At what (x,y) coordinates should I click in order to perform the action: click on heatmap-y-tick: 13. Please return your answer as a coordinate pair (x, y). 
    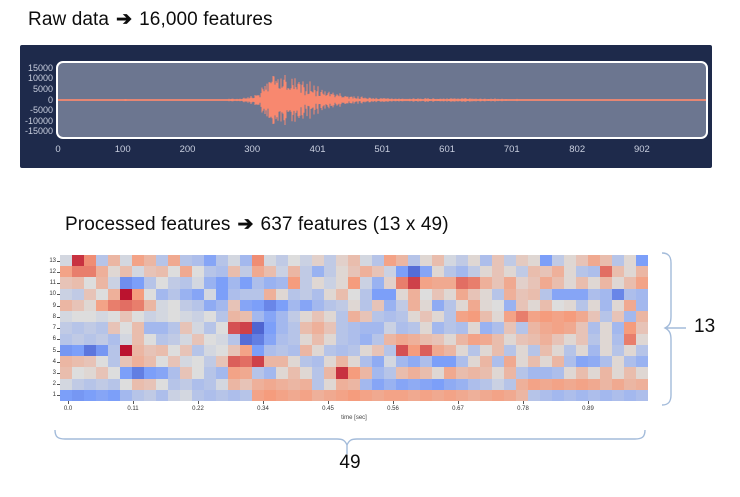
    Looking at the image, I should click on (52, 260).